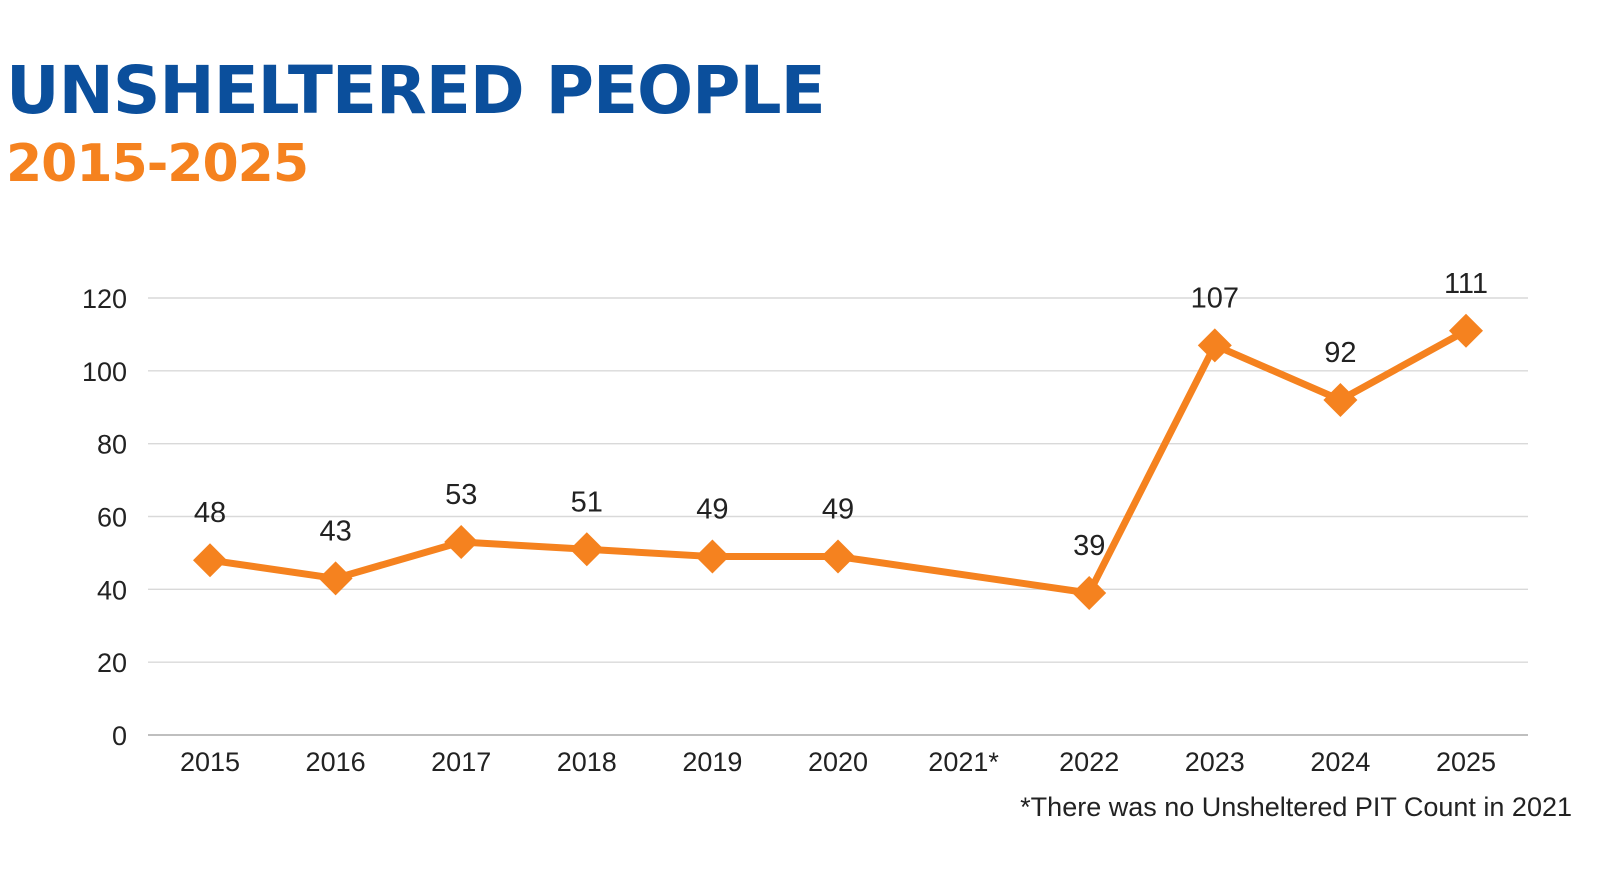 The image size is (1600, 883). I want to click on chart-title: UNSHELTERED PEOPLE, so click(416, 90).